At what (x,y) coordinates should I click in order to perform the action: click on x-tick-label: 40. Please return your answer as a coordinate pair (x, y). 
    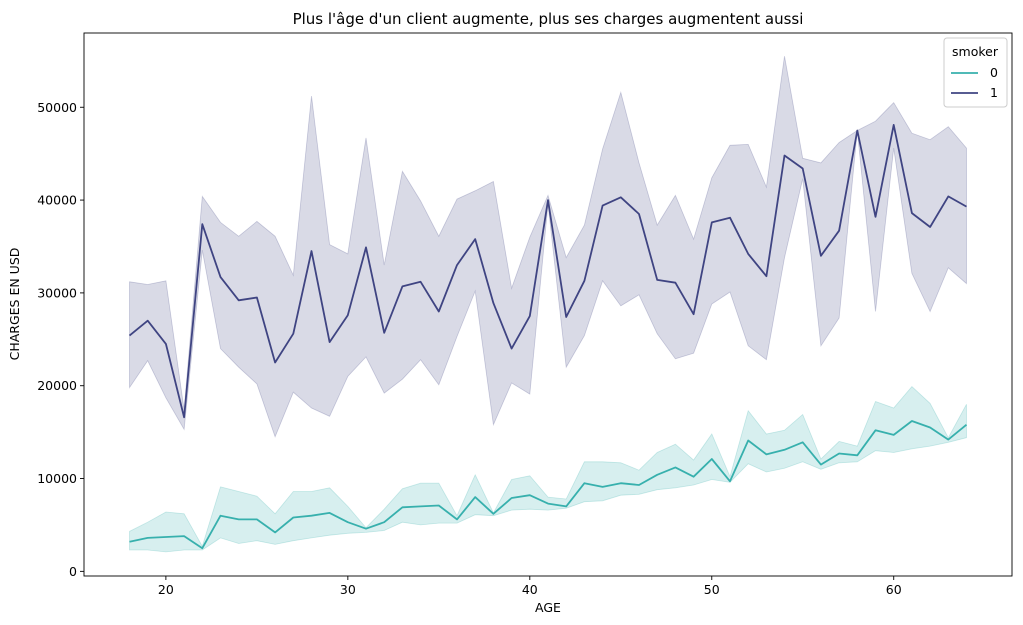
    Looking at the image, I should click on (530, 589).